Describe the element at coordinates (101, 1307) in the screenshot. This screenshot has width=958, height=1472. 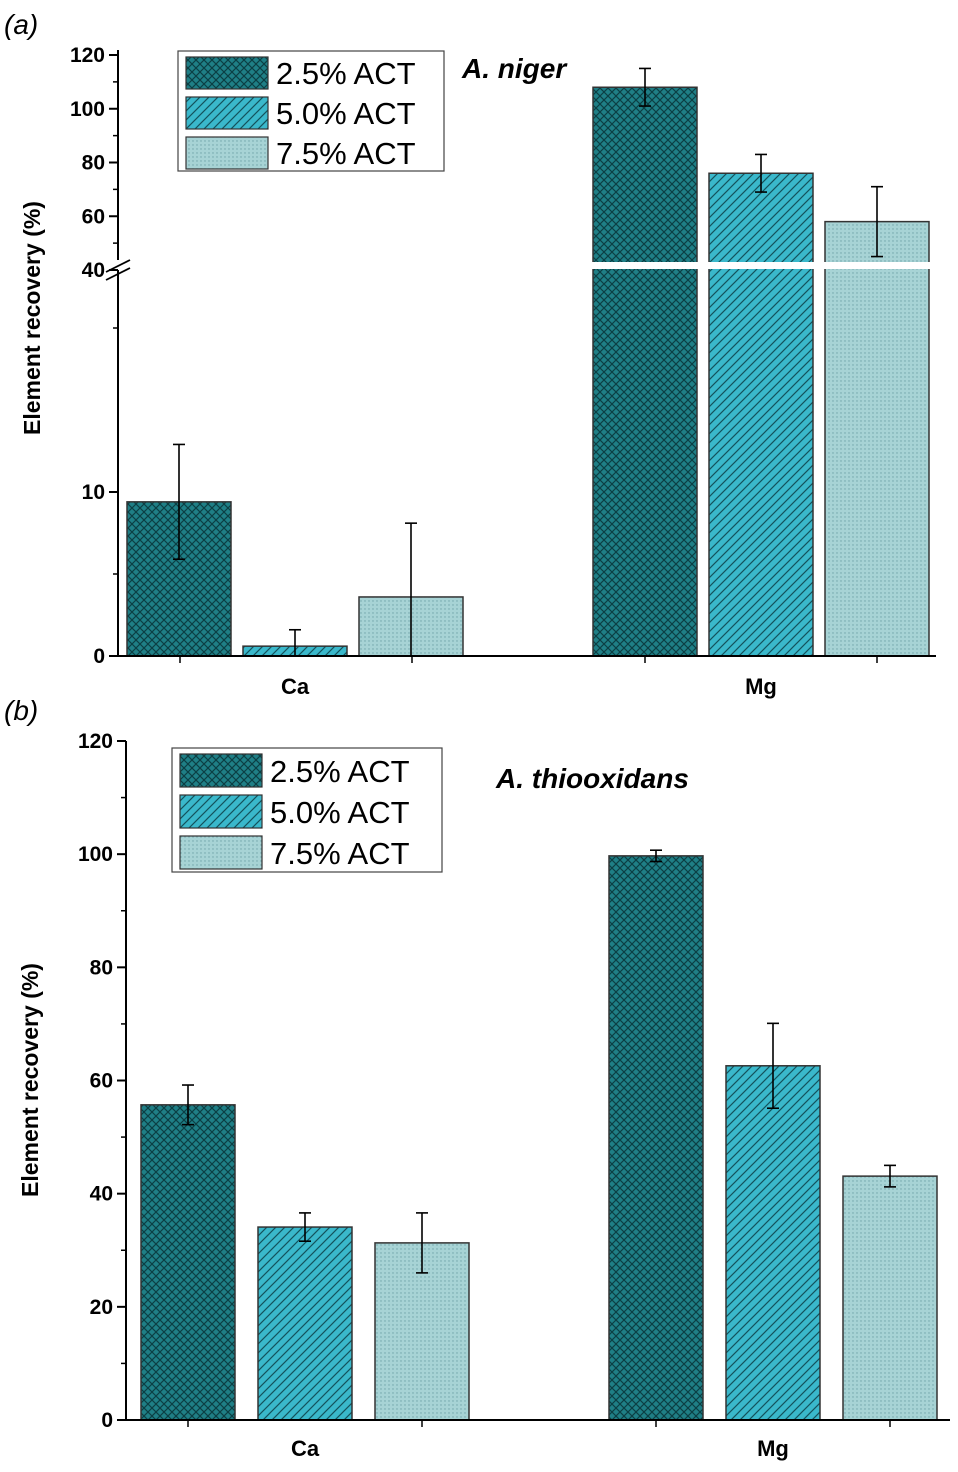
I see `y-tick-label: 20` at that location.